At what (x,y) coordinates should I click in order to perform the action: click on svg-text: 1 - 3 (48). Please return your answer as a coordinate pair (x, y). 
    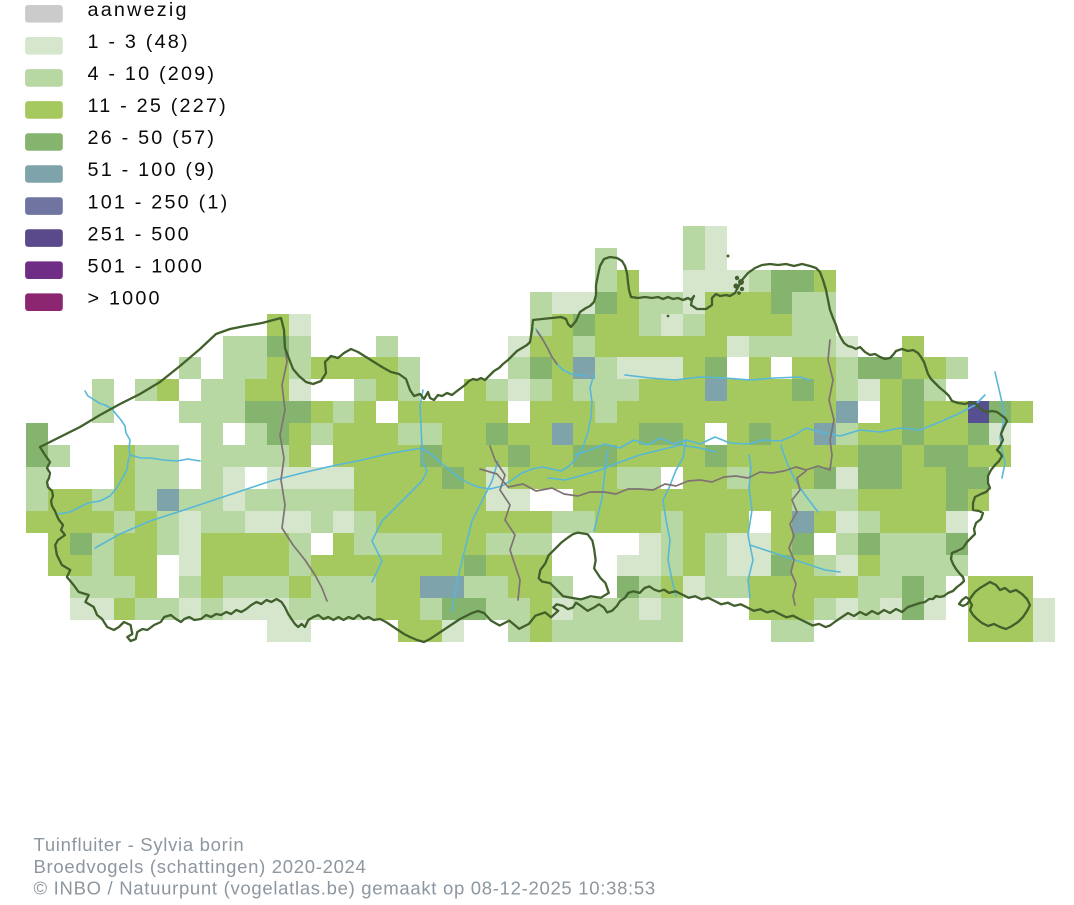
    Looking at the image, I should click on (139, 42).